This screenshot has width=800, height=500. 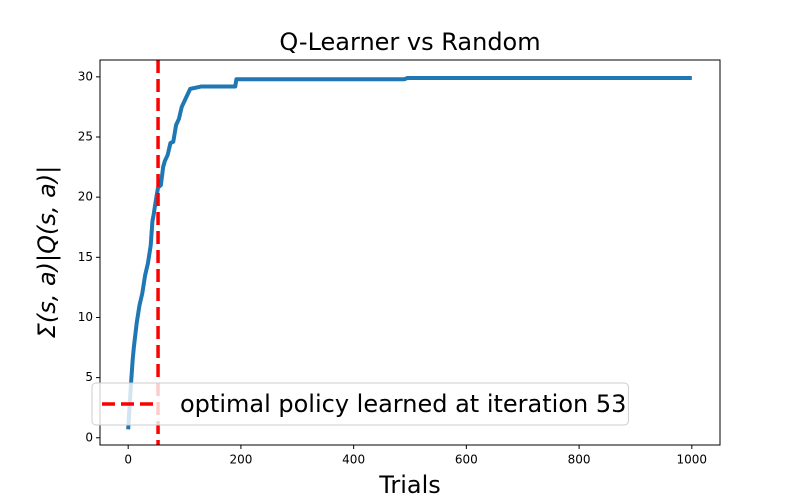 What do you see at coordinates (466, 460) in the screenshot?
I see `x-tick-label: 600` at bounding box center [466, 460].